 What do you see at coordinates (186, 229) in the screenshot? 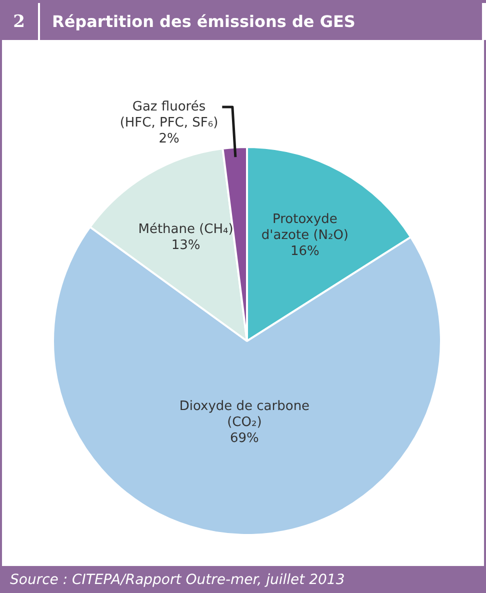
I see `slice-label: Méthane (CH₄)` at bounding box center [186, 229].